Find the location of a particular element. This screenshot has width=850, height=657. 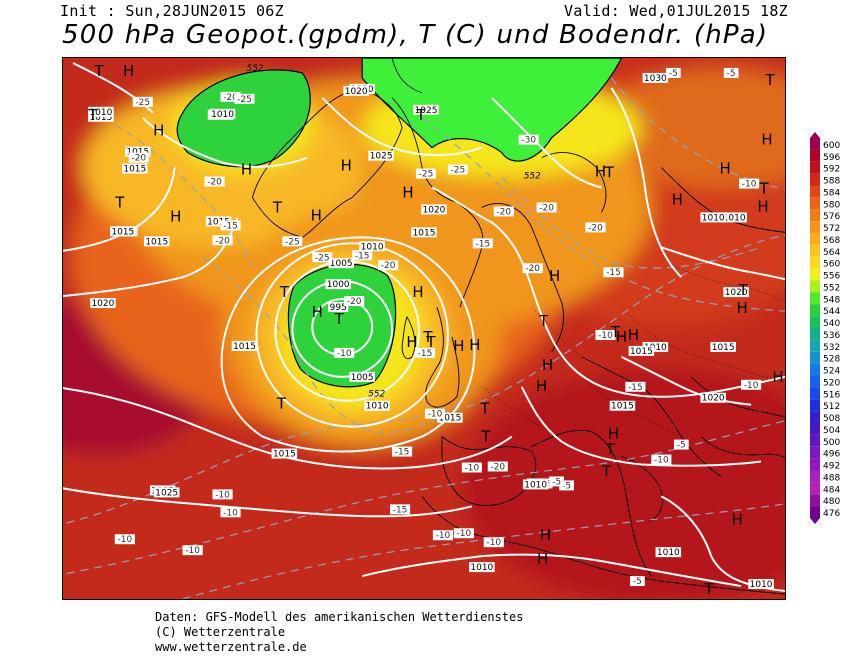

svg-text: -30 is located at coordinates (528, 141).